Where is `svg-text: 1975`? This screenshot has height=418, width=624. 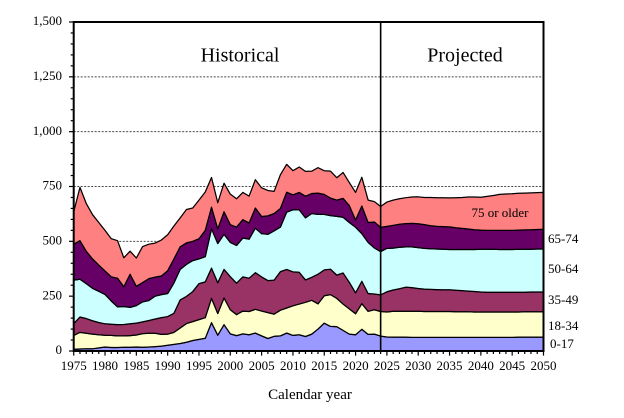 svg-text: 1975 is located at coordinates (74, 365).